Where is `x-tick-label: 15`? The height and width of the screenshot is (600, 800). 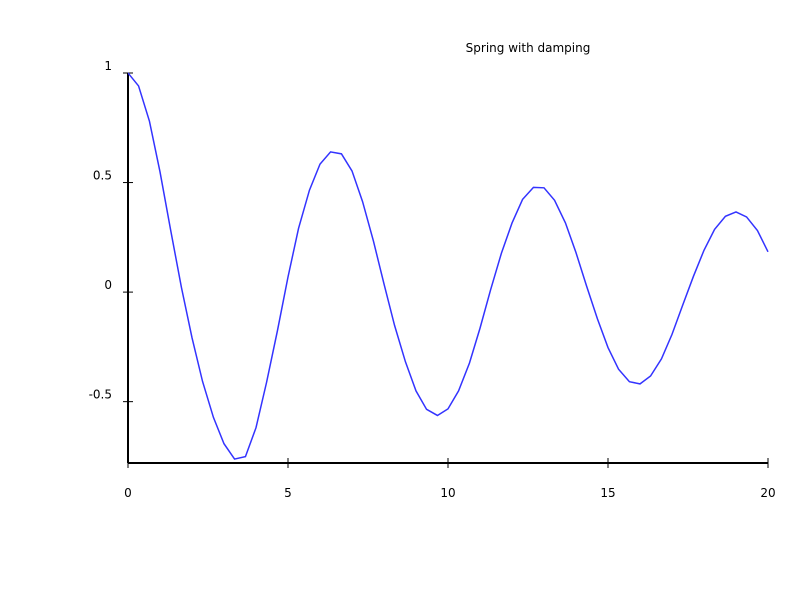 x-tick-label: 15 is located at coordinates (607, 493).